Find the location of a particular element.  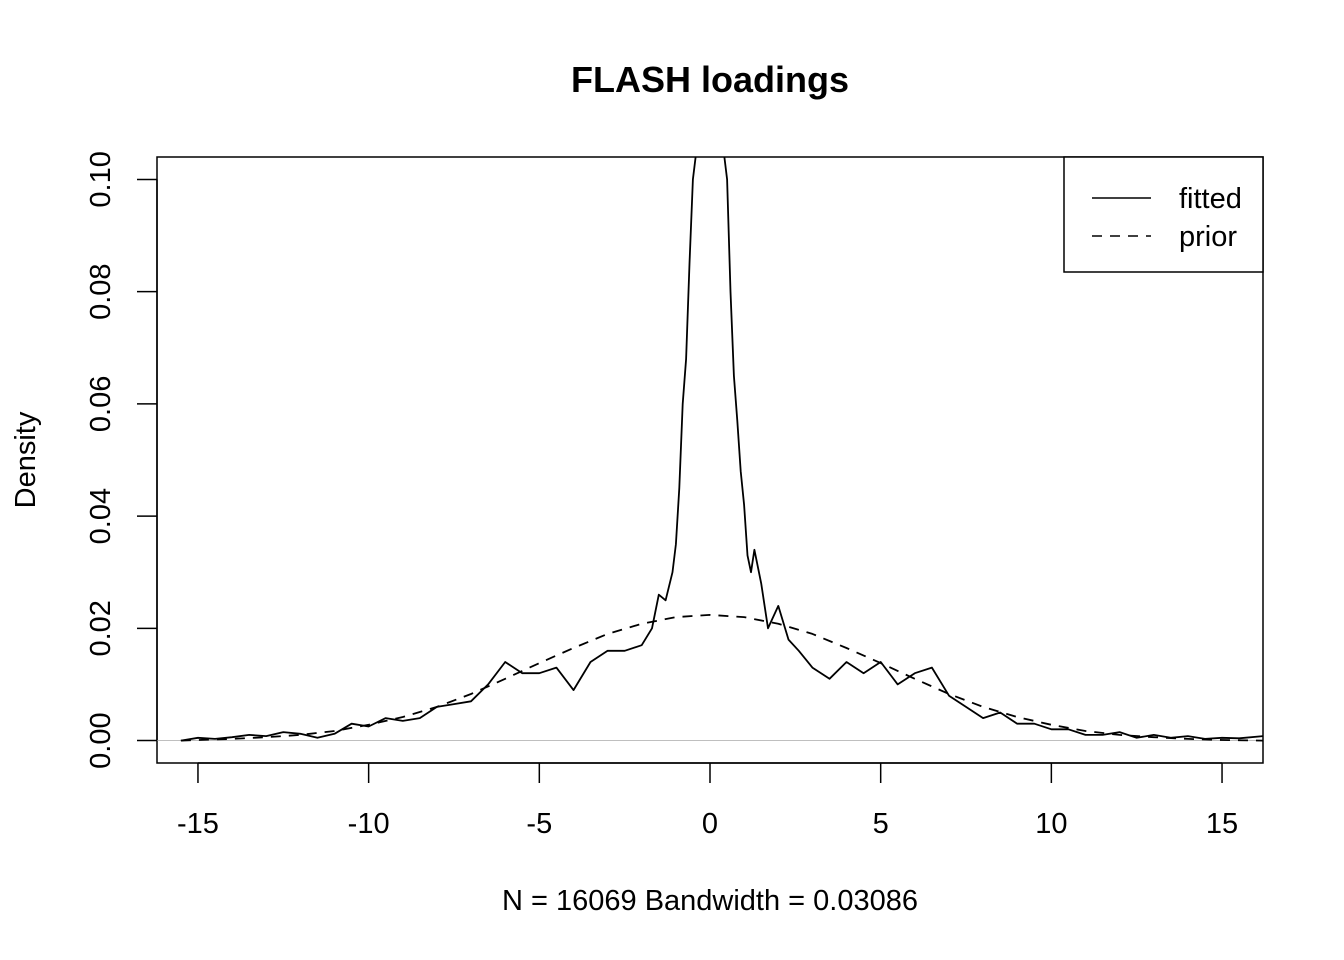

chart-title: FLASH loadings is located at coordinates (710, 79).